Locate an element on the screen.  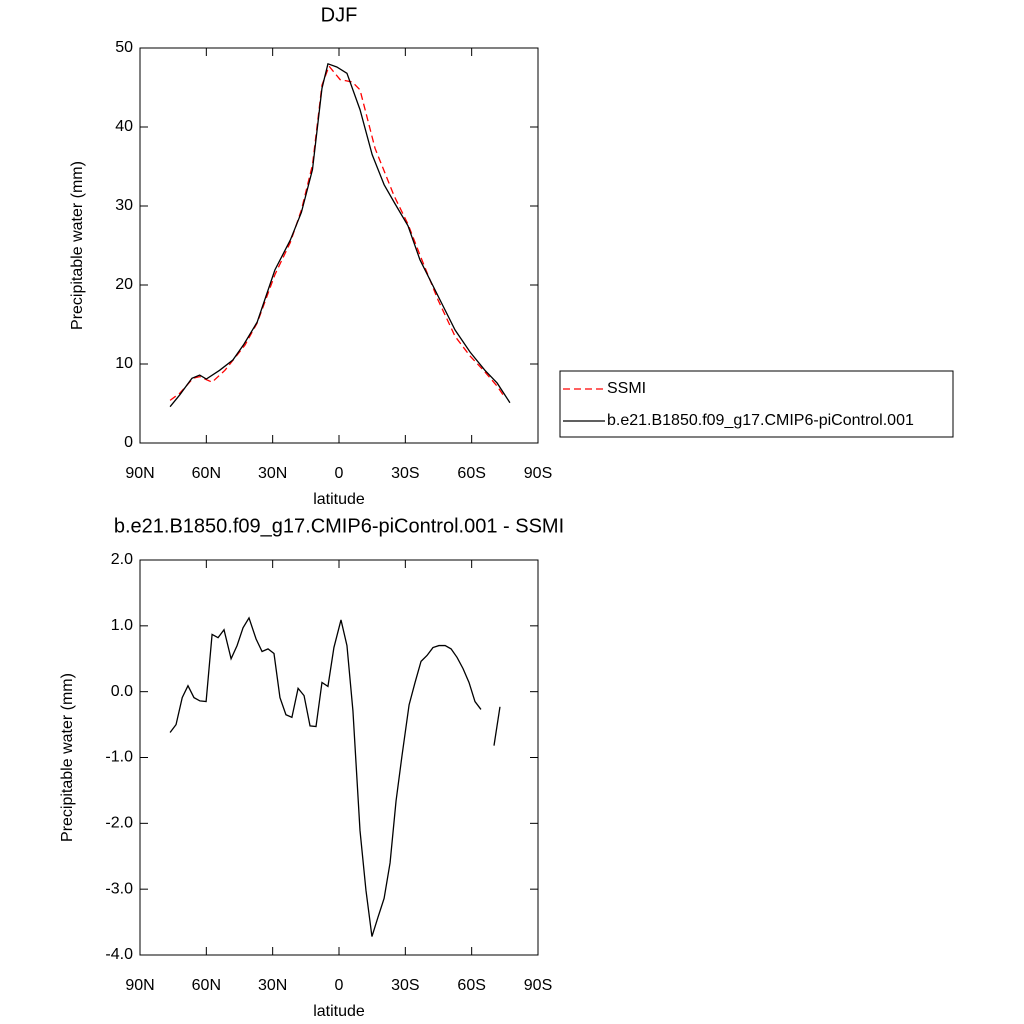
y-tick-label: 20 is located at coordinates (124, 284).